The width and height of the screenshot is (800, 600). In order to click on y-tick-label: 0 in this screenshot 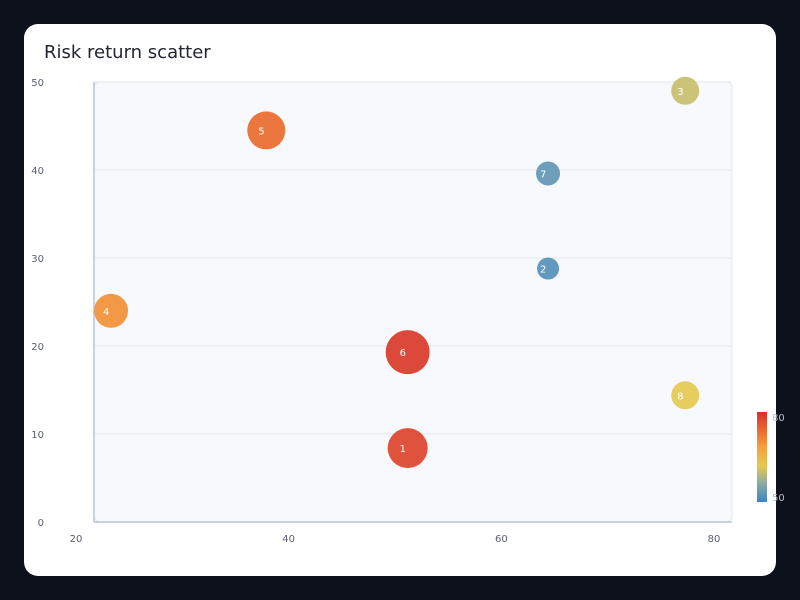, I will do `click(41, 523)`.